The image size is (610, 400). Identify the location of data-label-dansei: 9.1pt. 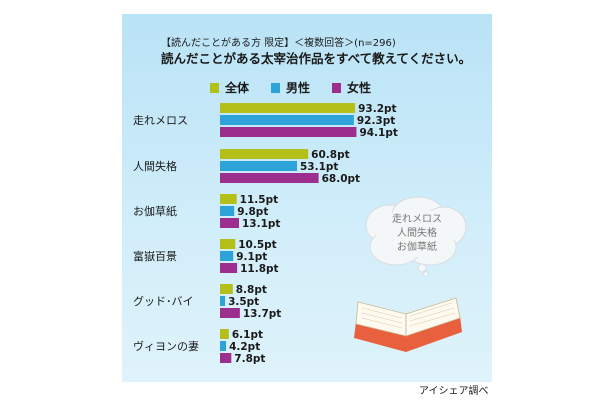
(251, 257).